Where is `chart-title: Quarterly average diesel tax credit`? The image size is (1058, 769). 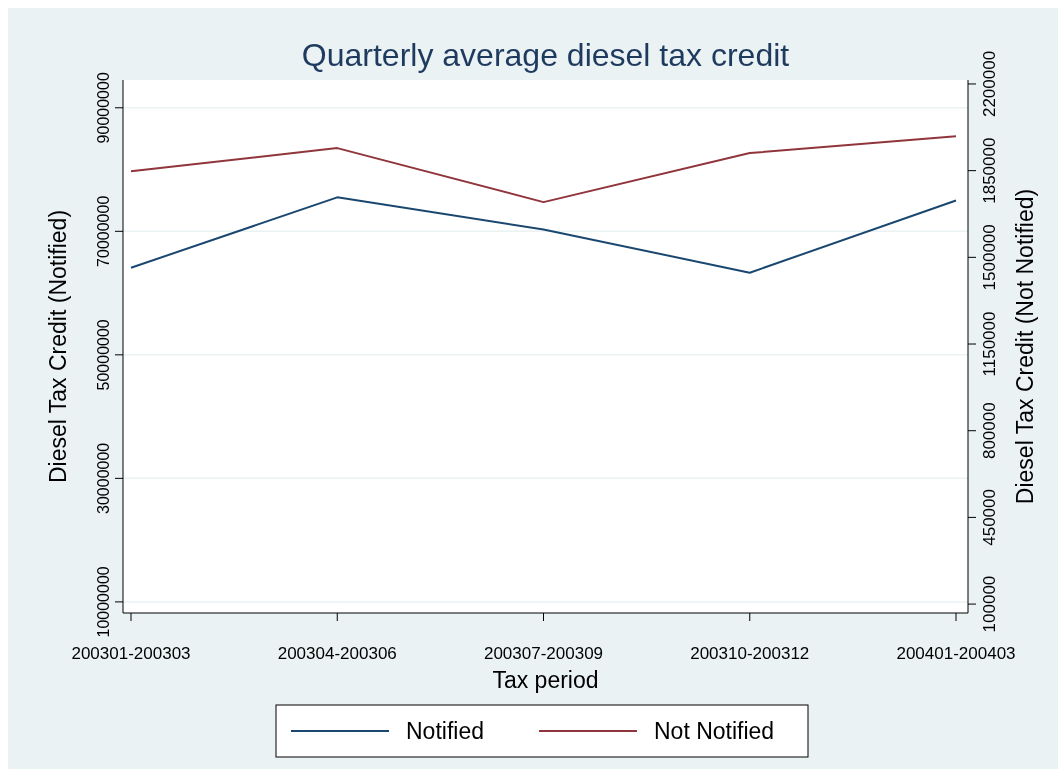
chart-title: Quarterly average diesel tax credit is located at coordinates (545, 55).